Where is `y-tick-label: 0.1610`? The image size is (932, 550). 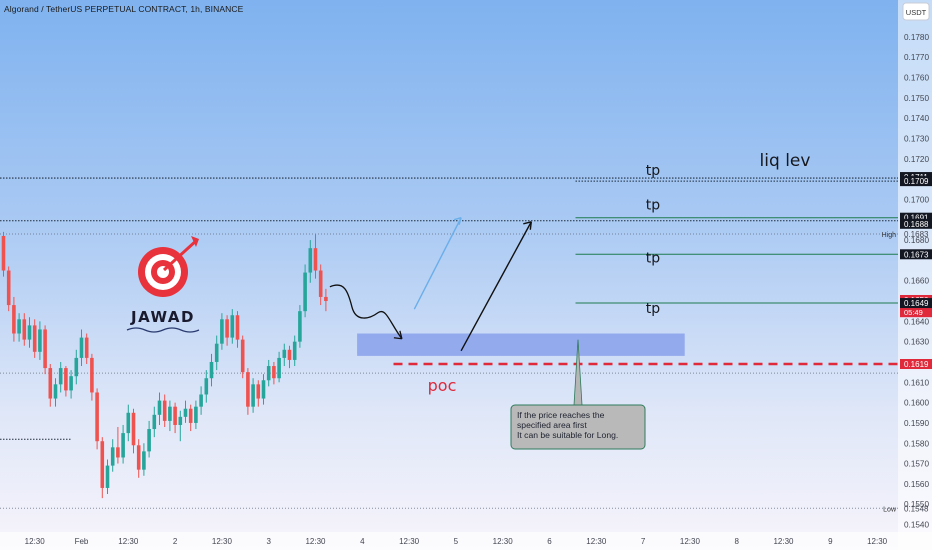
y-tick-label: 0.1610 is located at coordinates (916, 382).